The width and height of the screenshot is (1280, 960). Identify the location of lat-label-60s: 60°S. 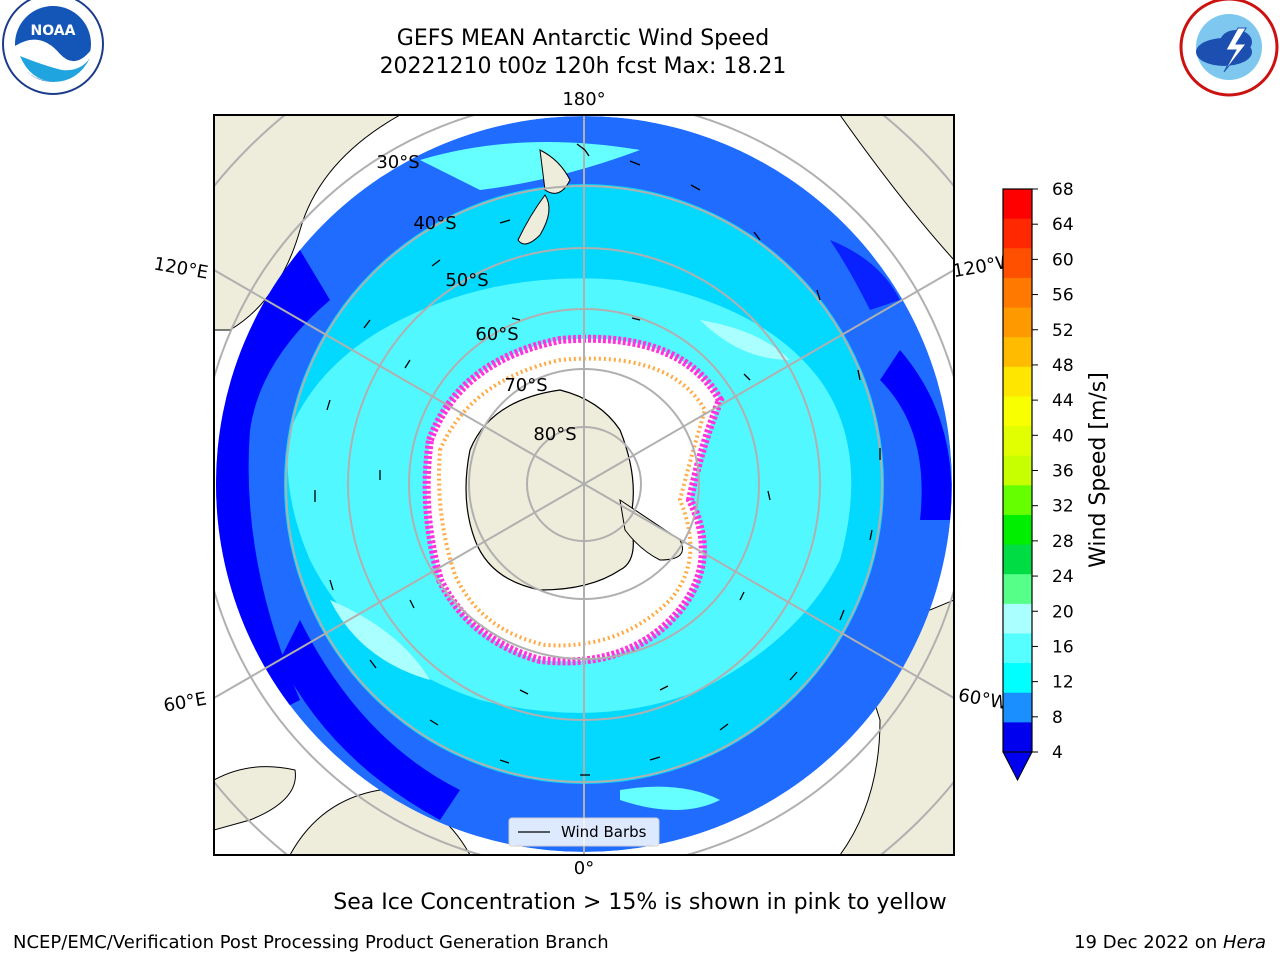
(496, 334).